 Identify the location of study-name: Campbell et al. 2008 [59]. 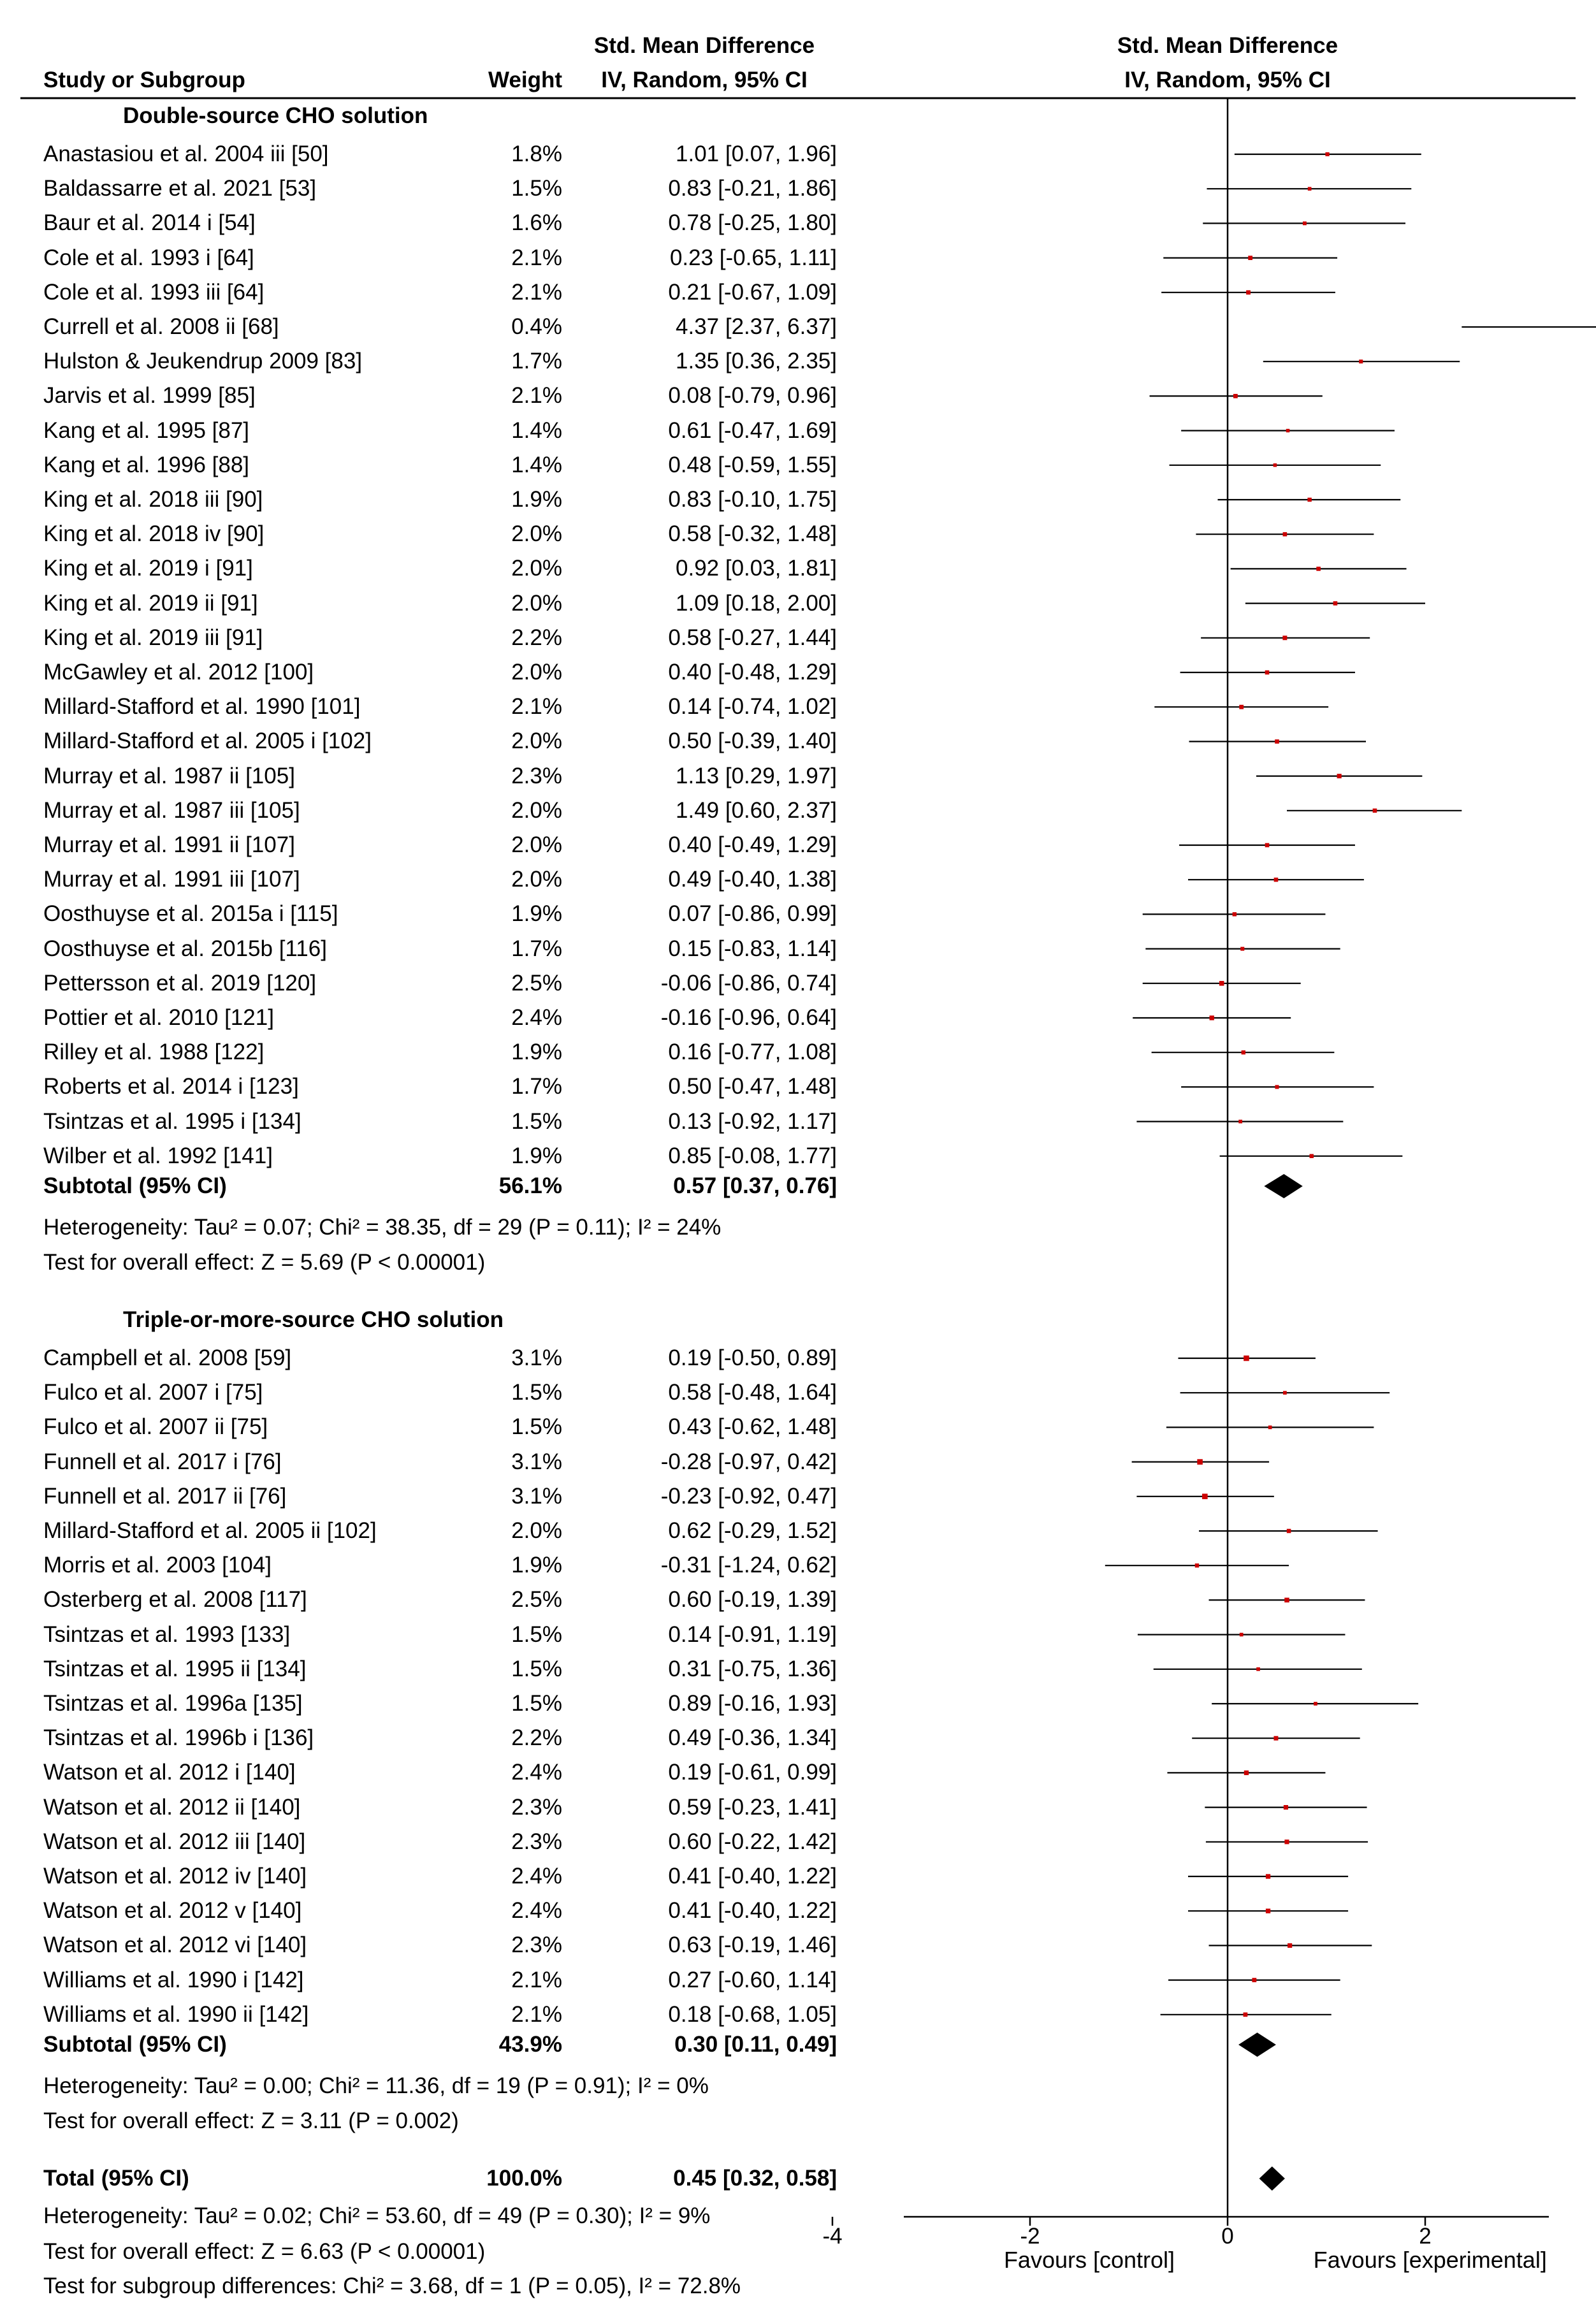
(167, 1357).